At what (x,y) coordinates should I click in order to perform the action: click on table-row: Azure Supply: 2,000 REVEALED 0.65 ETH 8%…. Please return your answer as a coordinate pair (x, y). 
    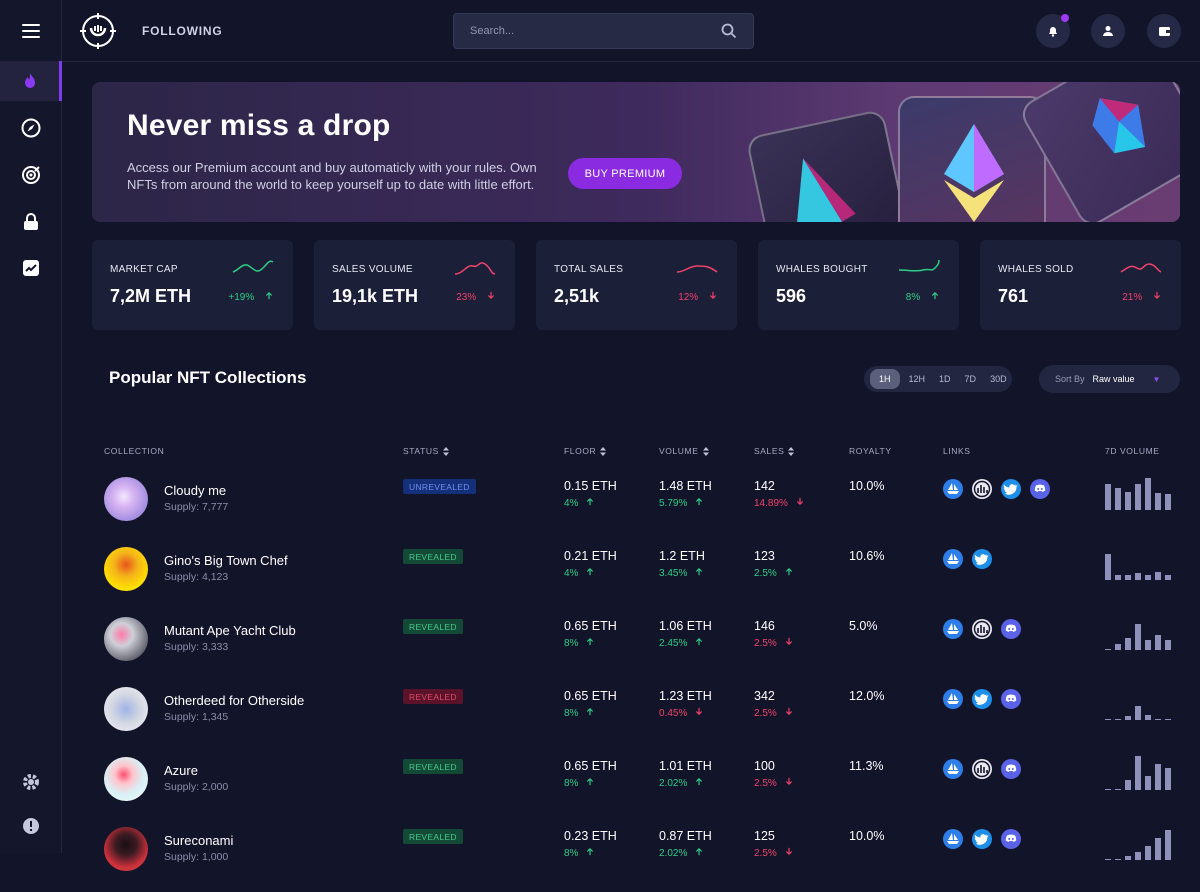
    Looking at the image, I should click on (631, 787).